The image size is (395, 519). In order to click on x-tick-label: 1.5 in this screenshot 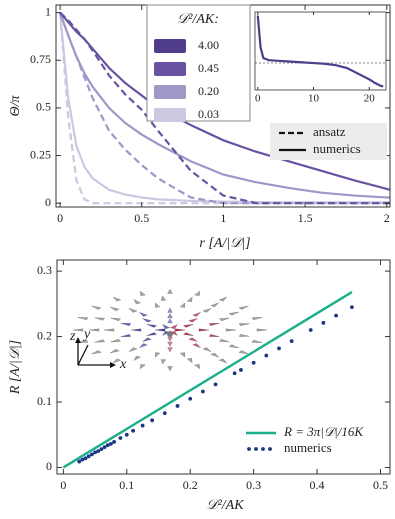, I will do `click(305, 218)`.